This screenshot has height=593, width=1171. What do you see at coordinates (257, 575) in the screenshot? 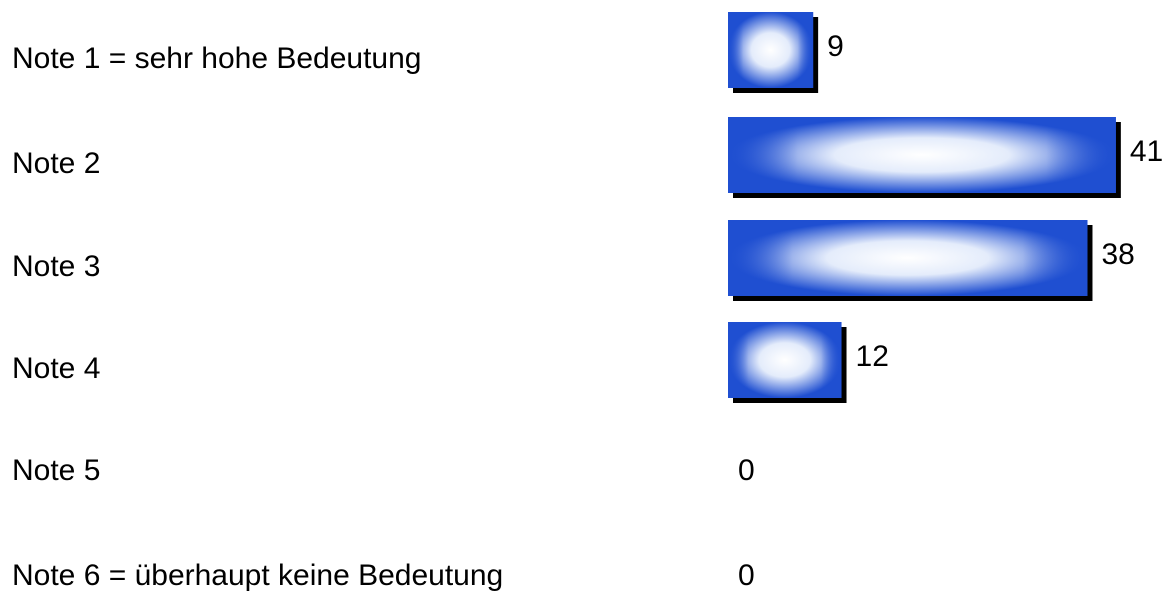
I see `category-label: Note 6 = überhaupt keine Bedeutung` at bounding box center [257, 575].